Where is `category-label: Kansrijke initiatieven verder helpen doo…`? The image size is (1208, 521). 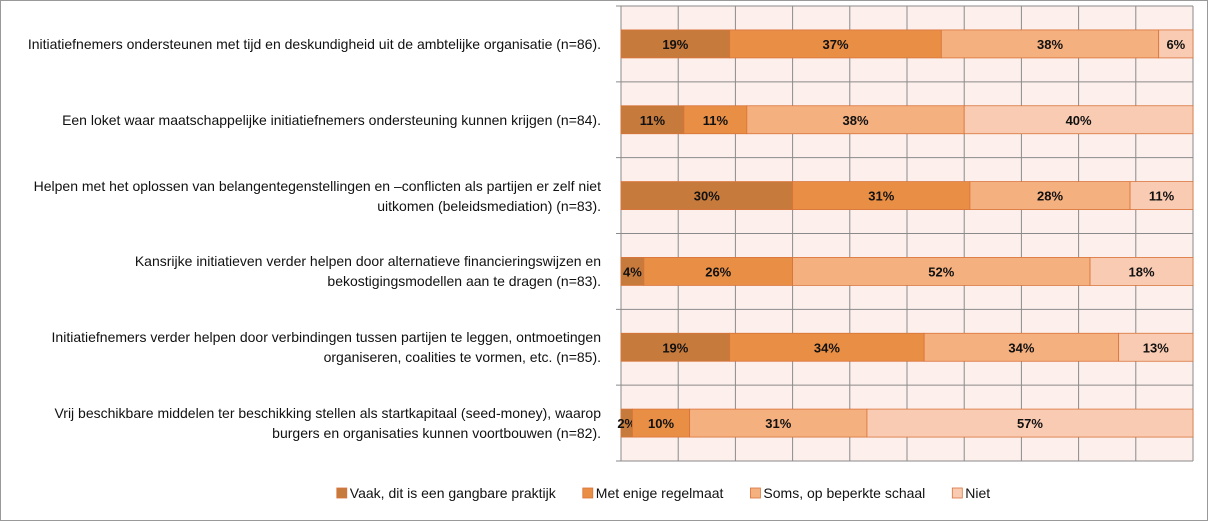 category-label: Kansrijke initiatieven verder helpen doo… is located at coordinates (367, 271).